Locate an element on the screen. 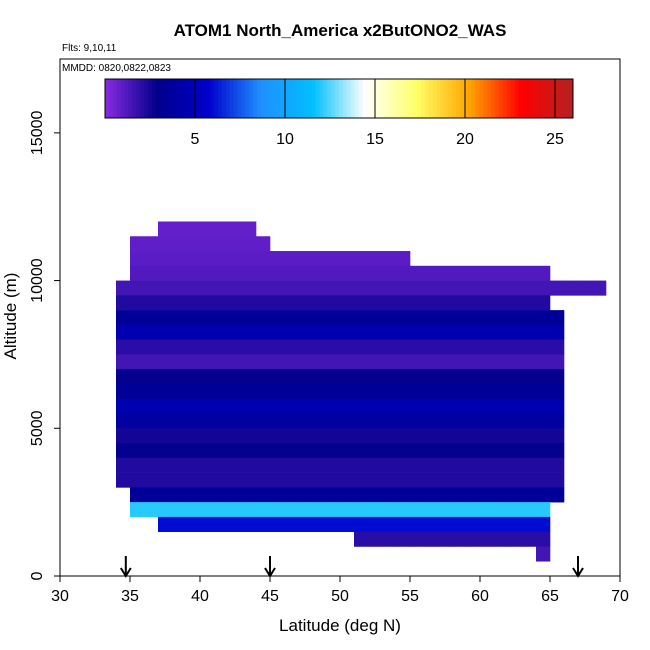  colorbar-tick-label: 15 is located at coordinates (375, 139).